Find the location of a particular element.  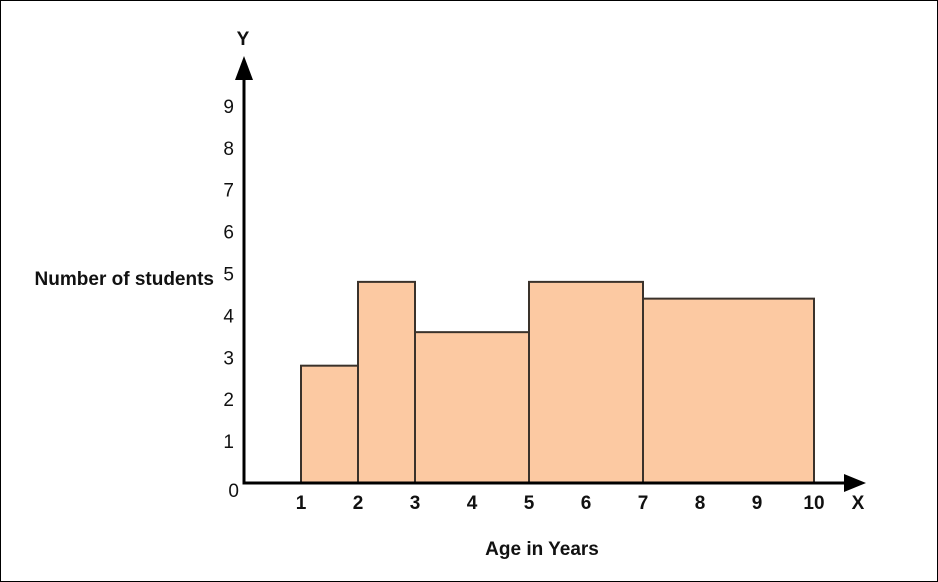

x-tick-label-7: 7 is located at coordinates (643, 503).